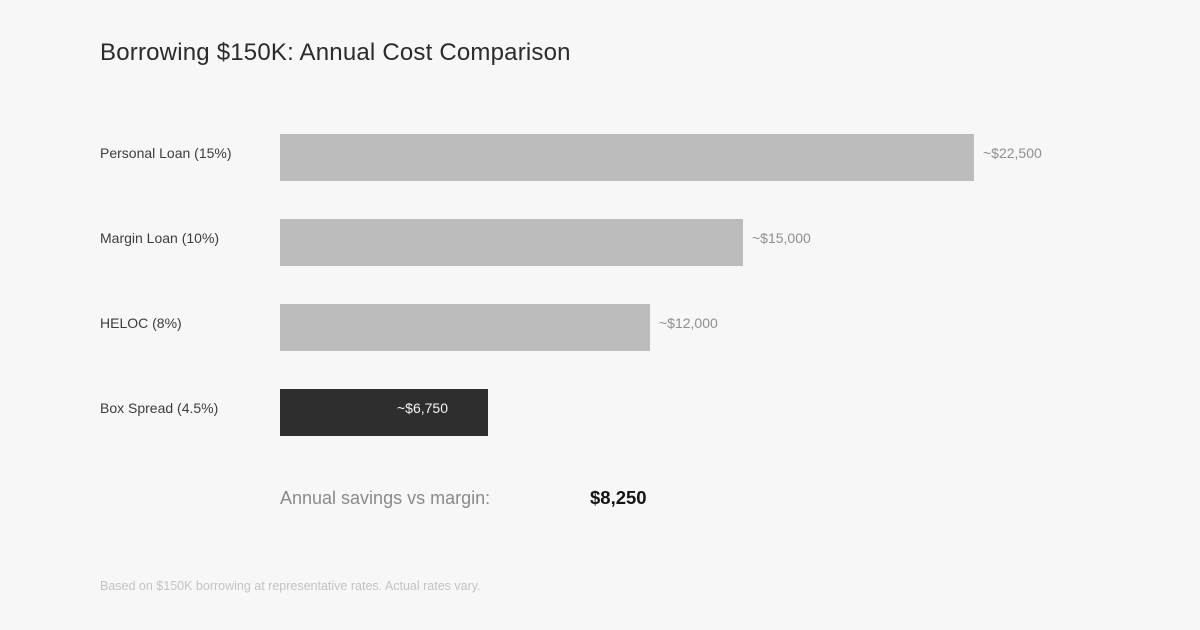 This screenshot has height=630, width=1200. I want to click on value-label: ~$15,000, so click(781, 238).